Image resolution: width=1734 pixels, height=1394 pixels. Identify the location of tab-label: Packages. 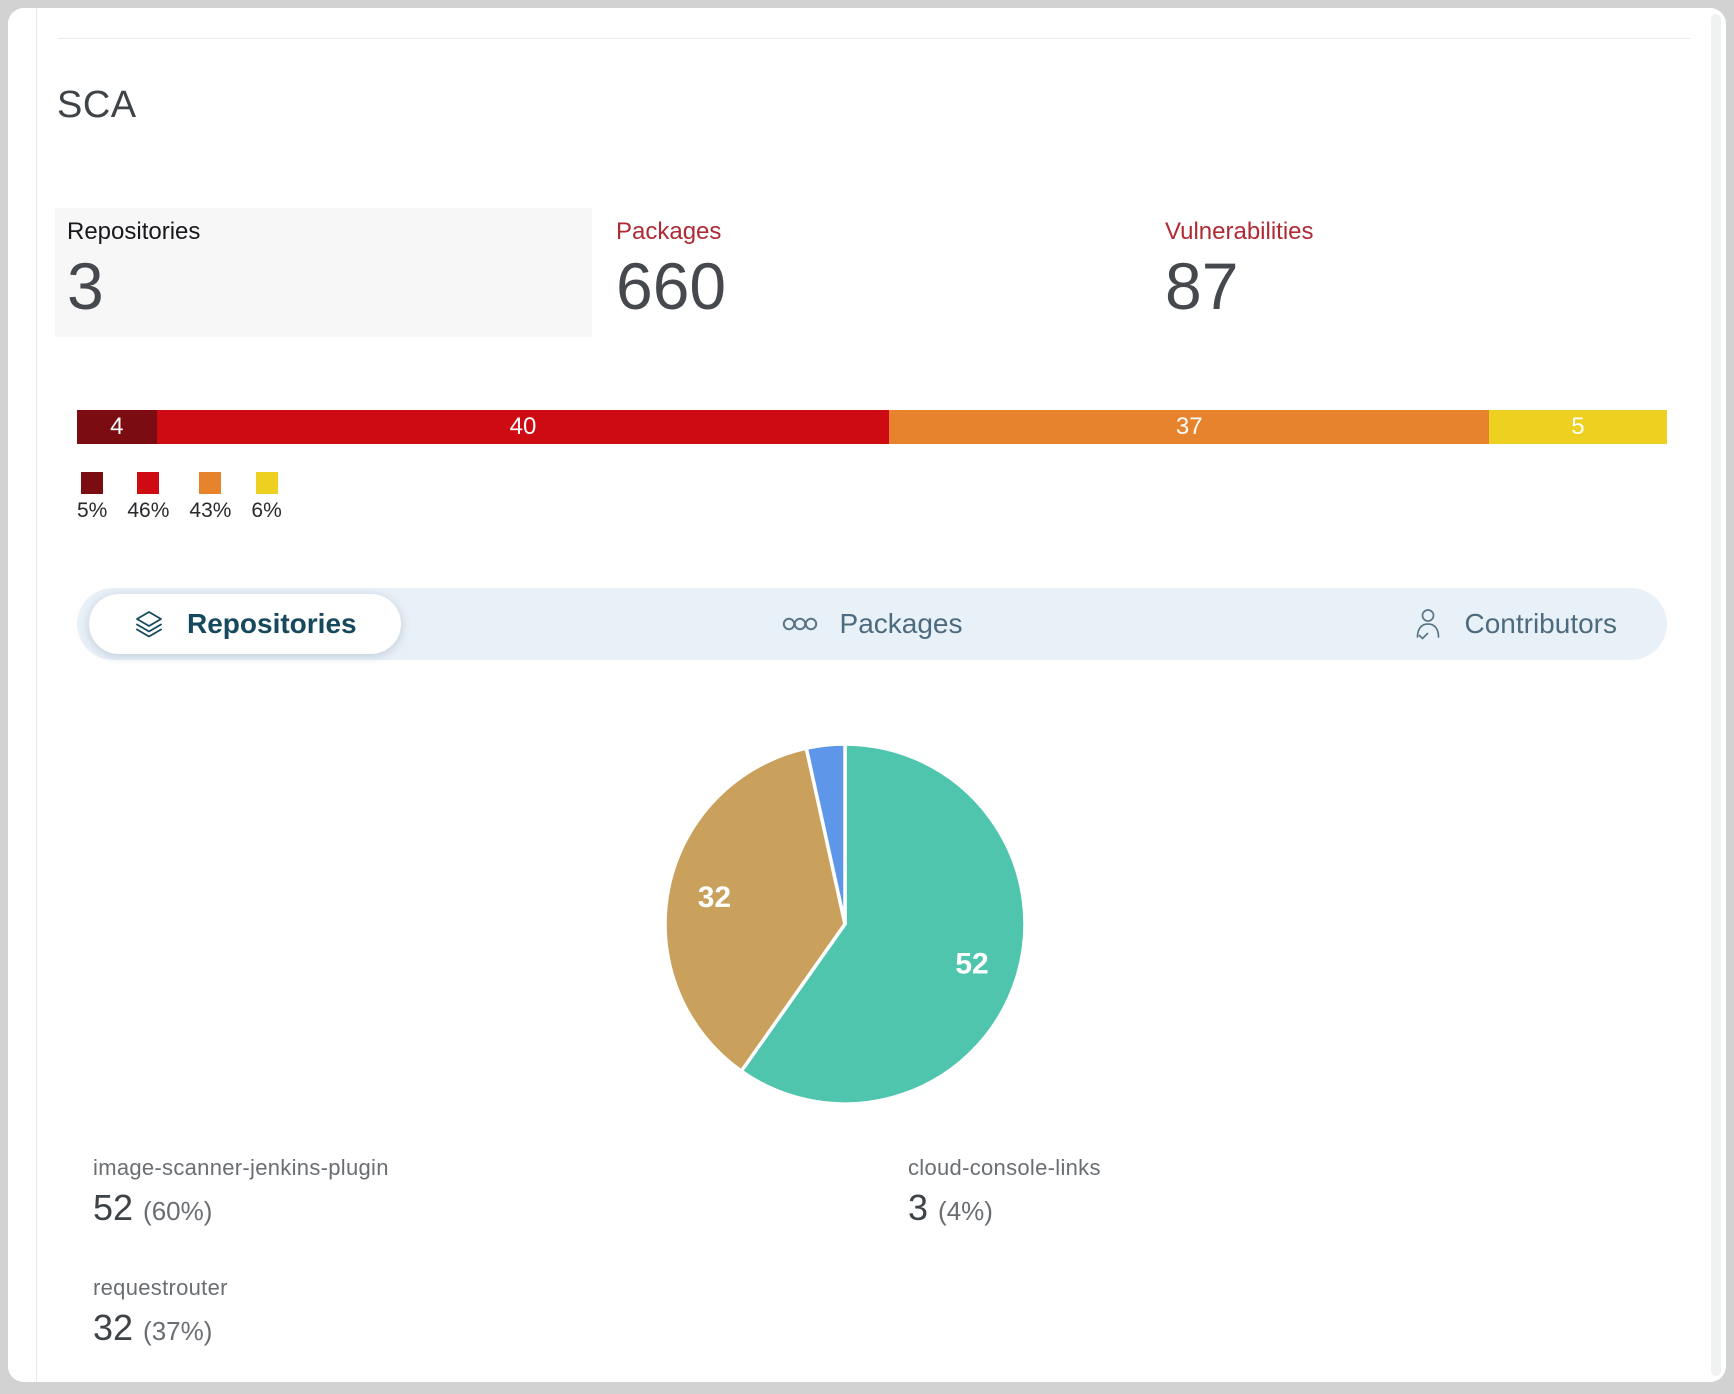
(901, 623).